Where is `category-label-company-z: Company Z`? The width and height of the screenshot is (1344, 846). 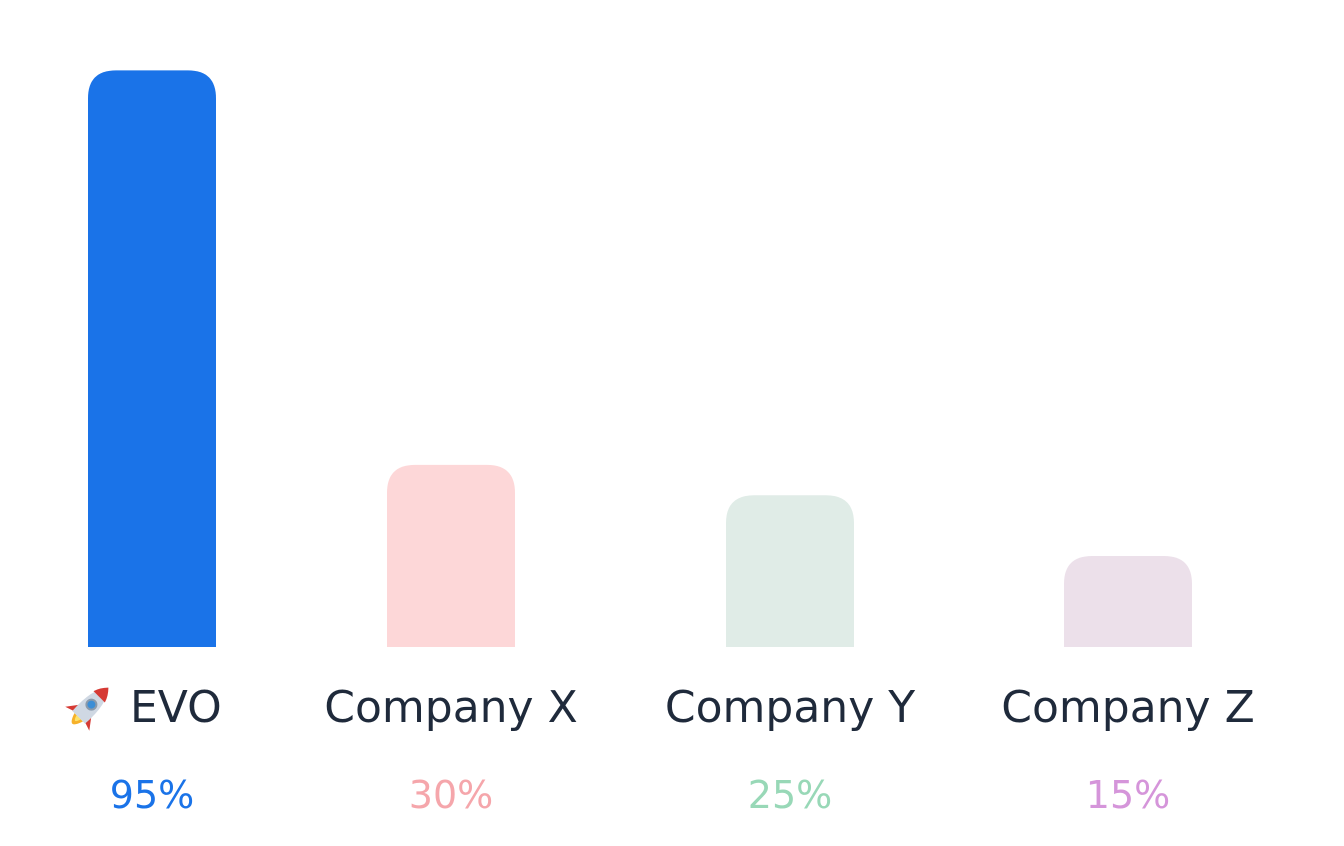
category-label-company-z: Company Z is located at coordinates (1127, 707).